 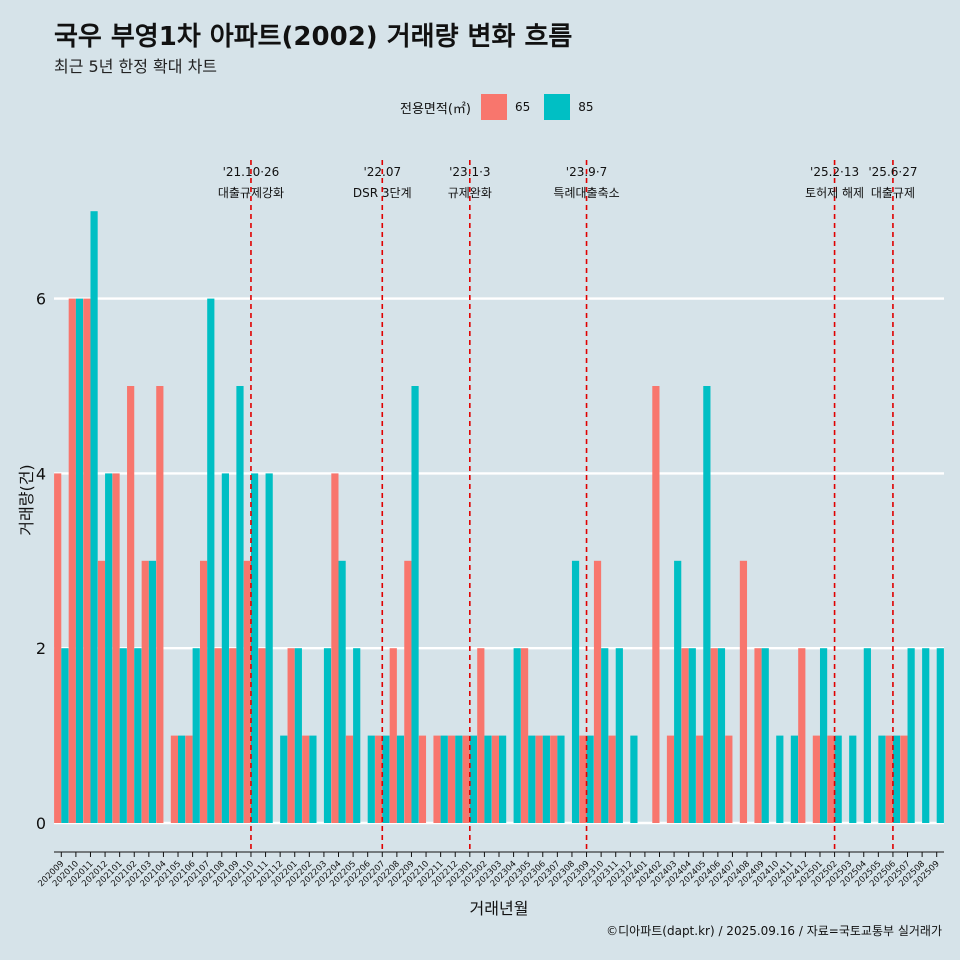 What do you see at coordinates (251, 172) in the screenshot?
I see `event-date: '21.10·26` at bounding box center [251, 172].